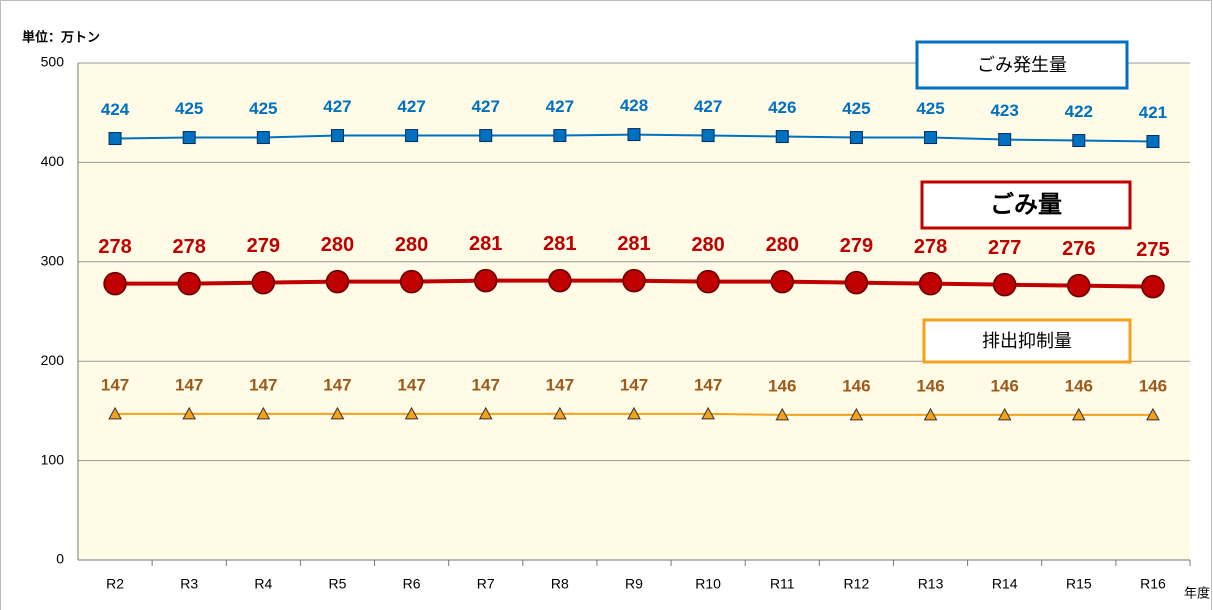  I want to click on y-tick-label: 0, so click(60, 559).